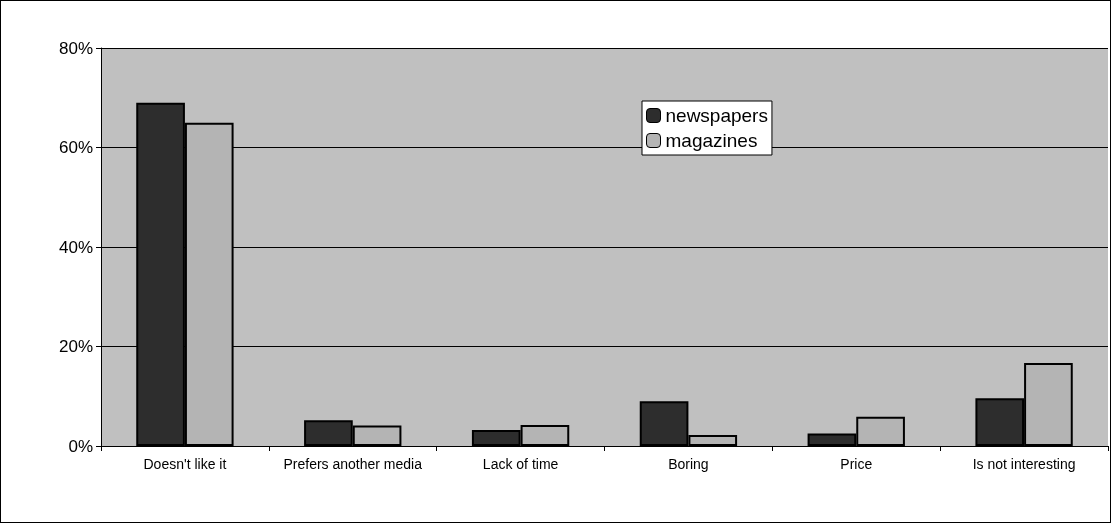  I want to click on y-tick-label: 0%, so click(80, 446).